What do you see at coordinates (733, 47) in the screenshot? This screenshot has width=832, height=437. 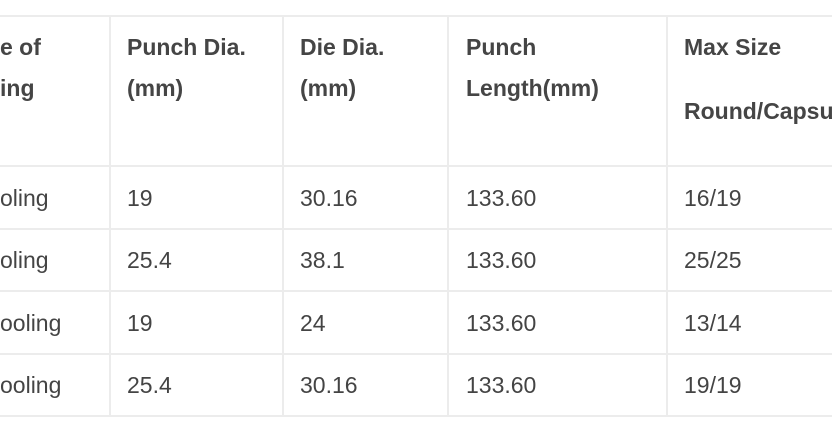 I see `header-line: Max Size` at bounding box center [733, 47].